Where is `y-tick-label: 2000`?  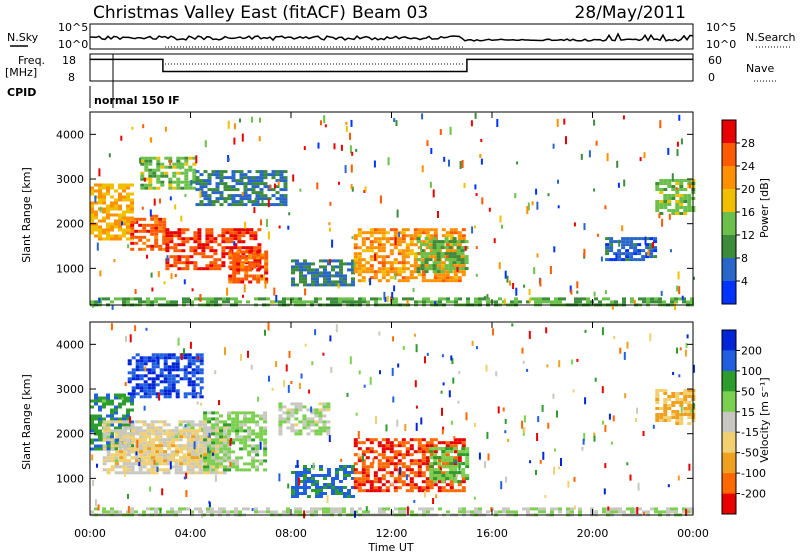
y-tick-label: 2000 is located at coordinates (70, 224).